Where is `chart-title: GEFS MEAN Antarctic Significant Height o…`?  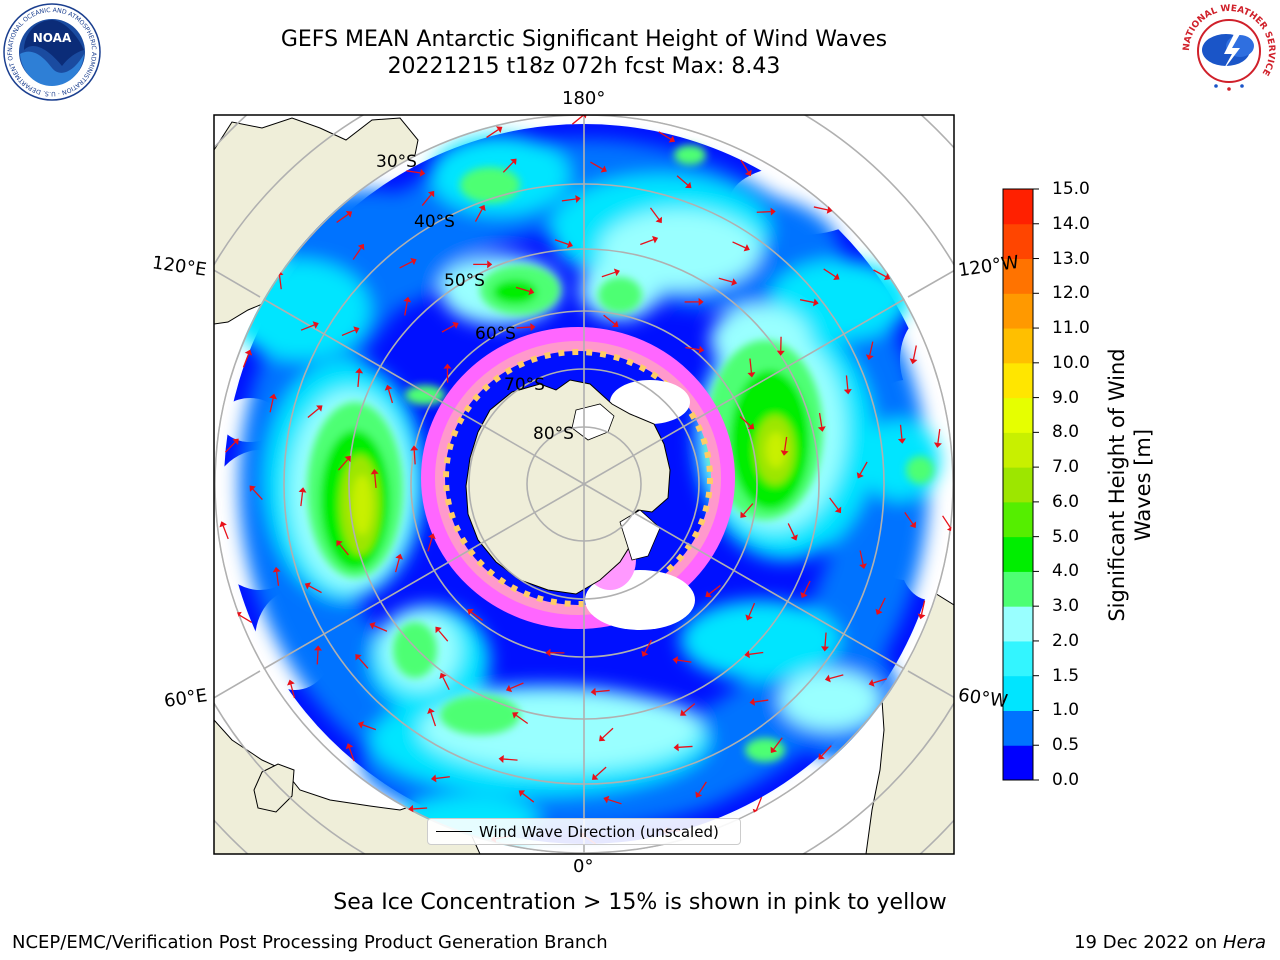 chart-title: GEFS MEAN Antarctic Significant Height o… is located at coordinates (584, 39).